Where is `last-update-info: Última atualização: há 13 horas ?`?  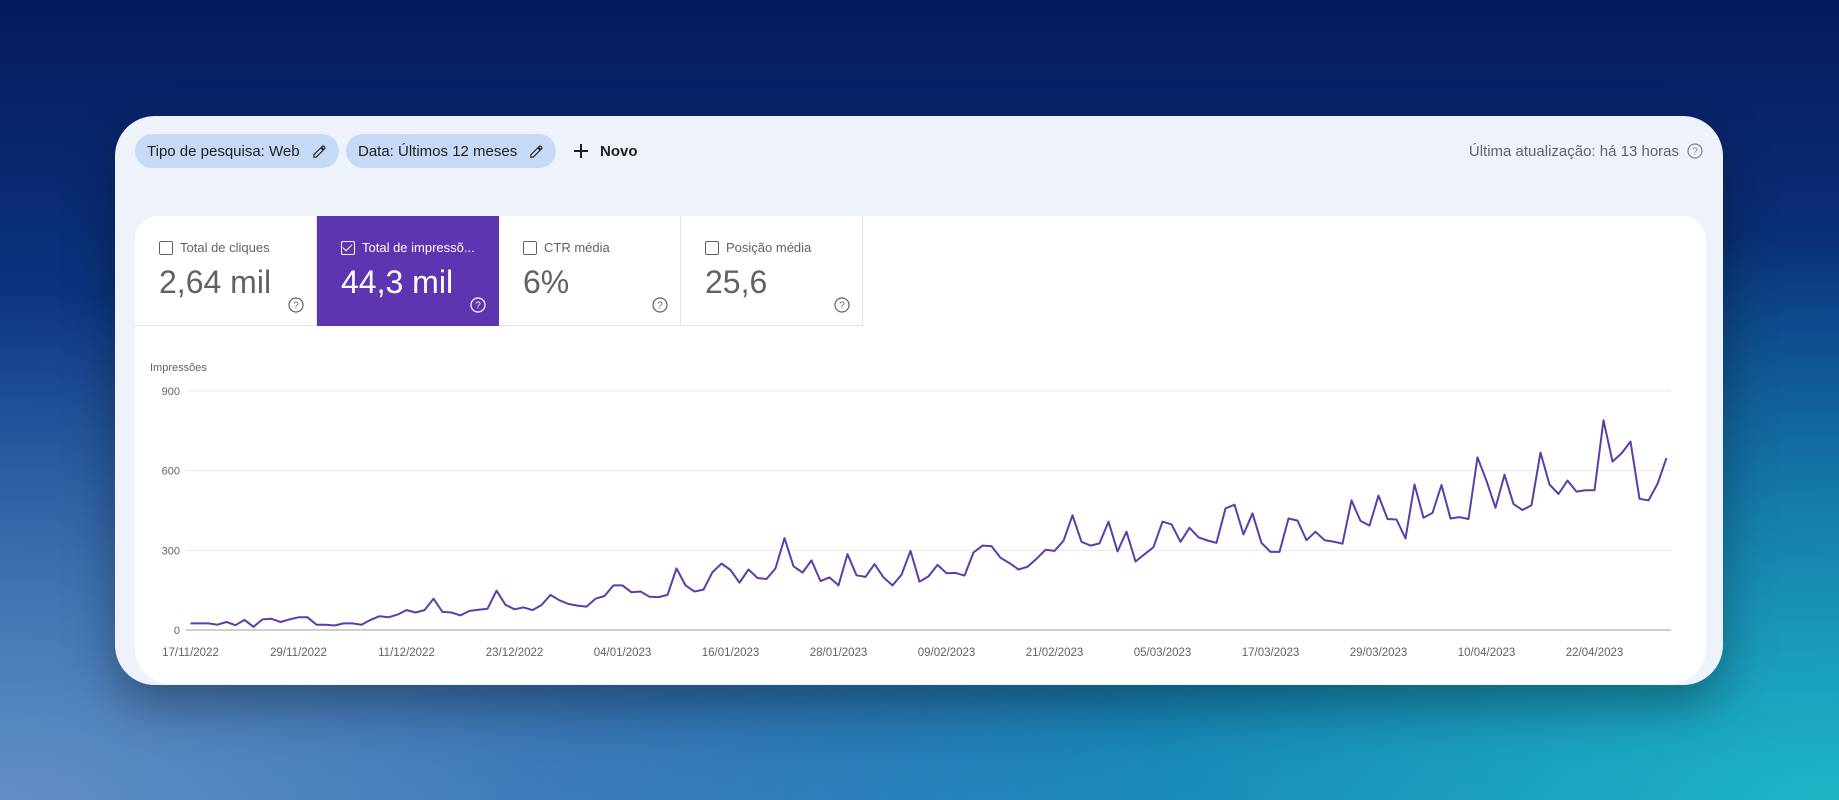
last-update-info: Última atualização: há 13 horas ? is located at coordinates (1586, 151).